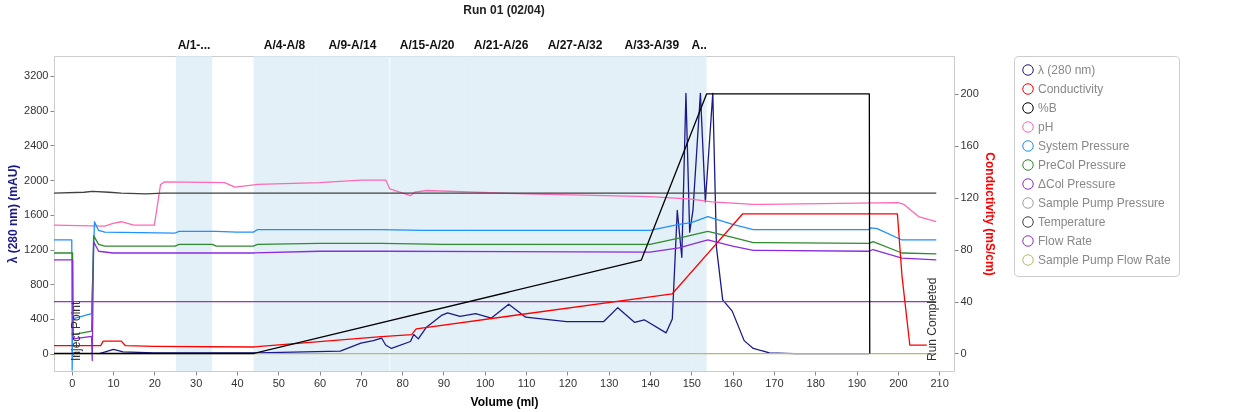  Describe the element at coordinates (699, 45) in the screenshot. I see `band-label: A..` at that location.